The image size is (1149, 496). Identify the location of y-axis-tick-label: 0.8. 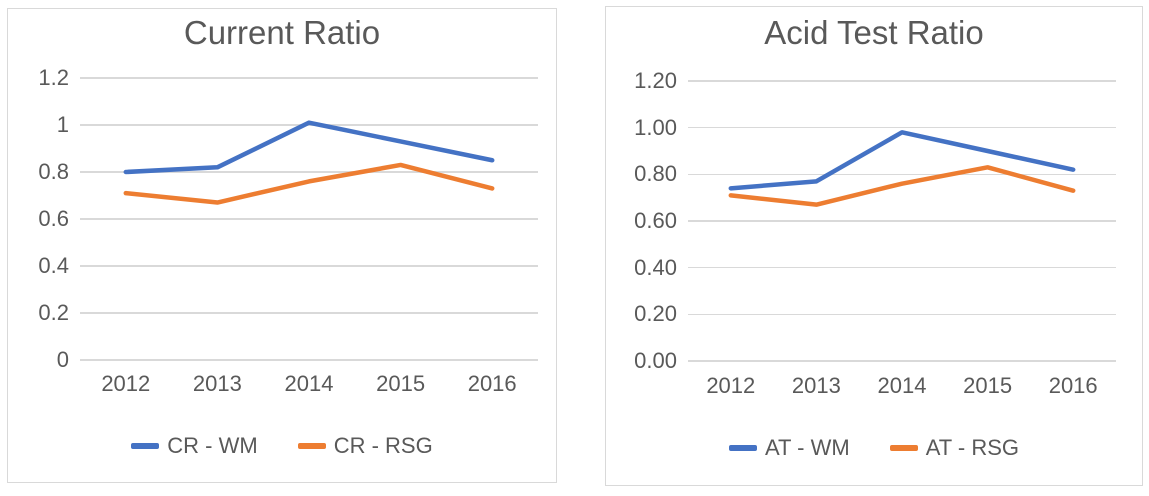
(53, 171).